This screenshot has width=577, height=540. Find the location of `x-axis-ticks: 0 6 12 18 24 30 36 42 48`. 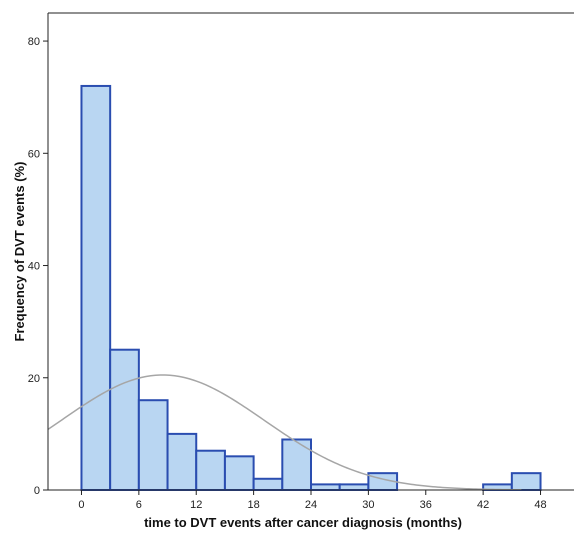

x-axis-ticks: 0 6 12 18 24 30 36 42 48 is located at coordinates (312, 500).